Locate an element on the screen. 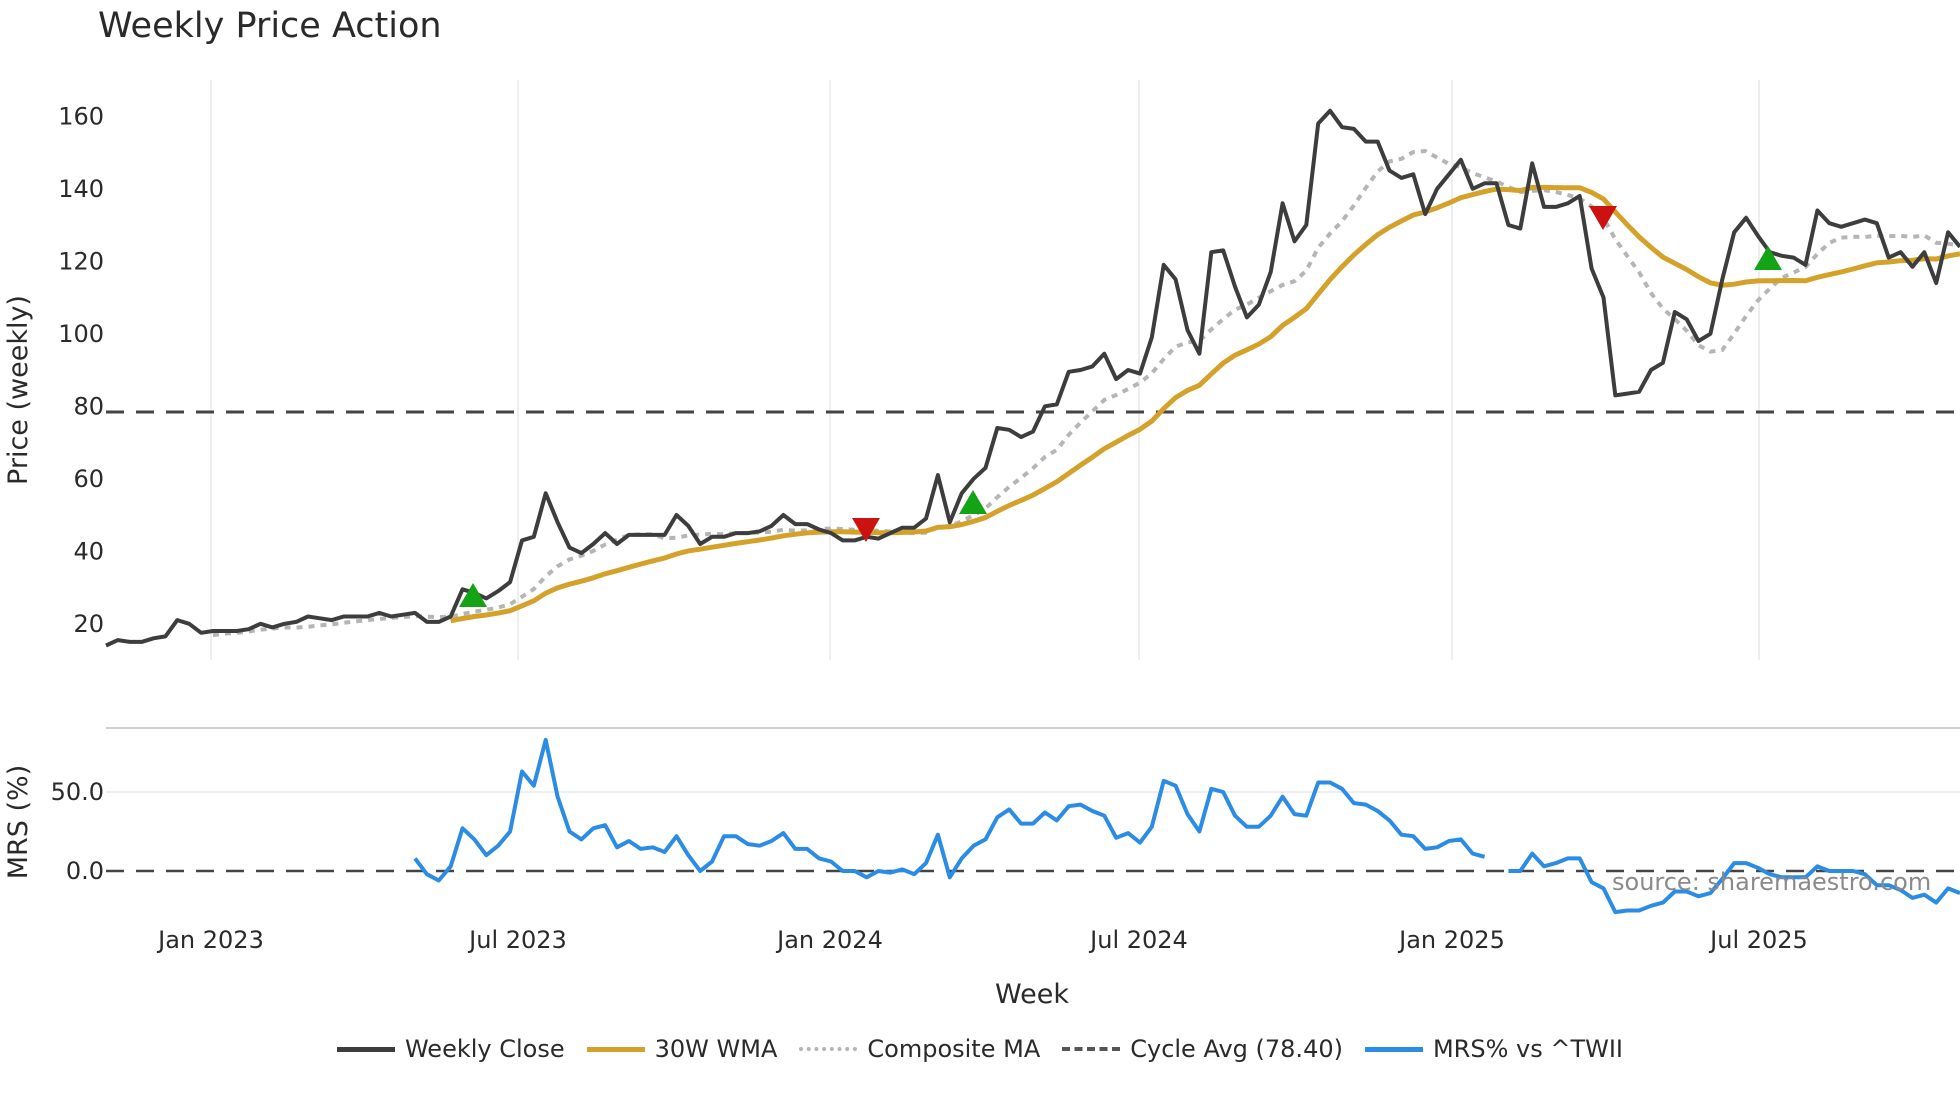 Image resolution: width=1960 pixels, height=1102 pixels. legend-label: 30W WMA is located at coordinates (716, 1049).